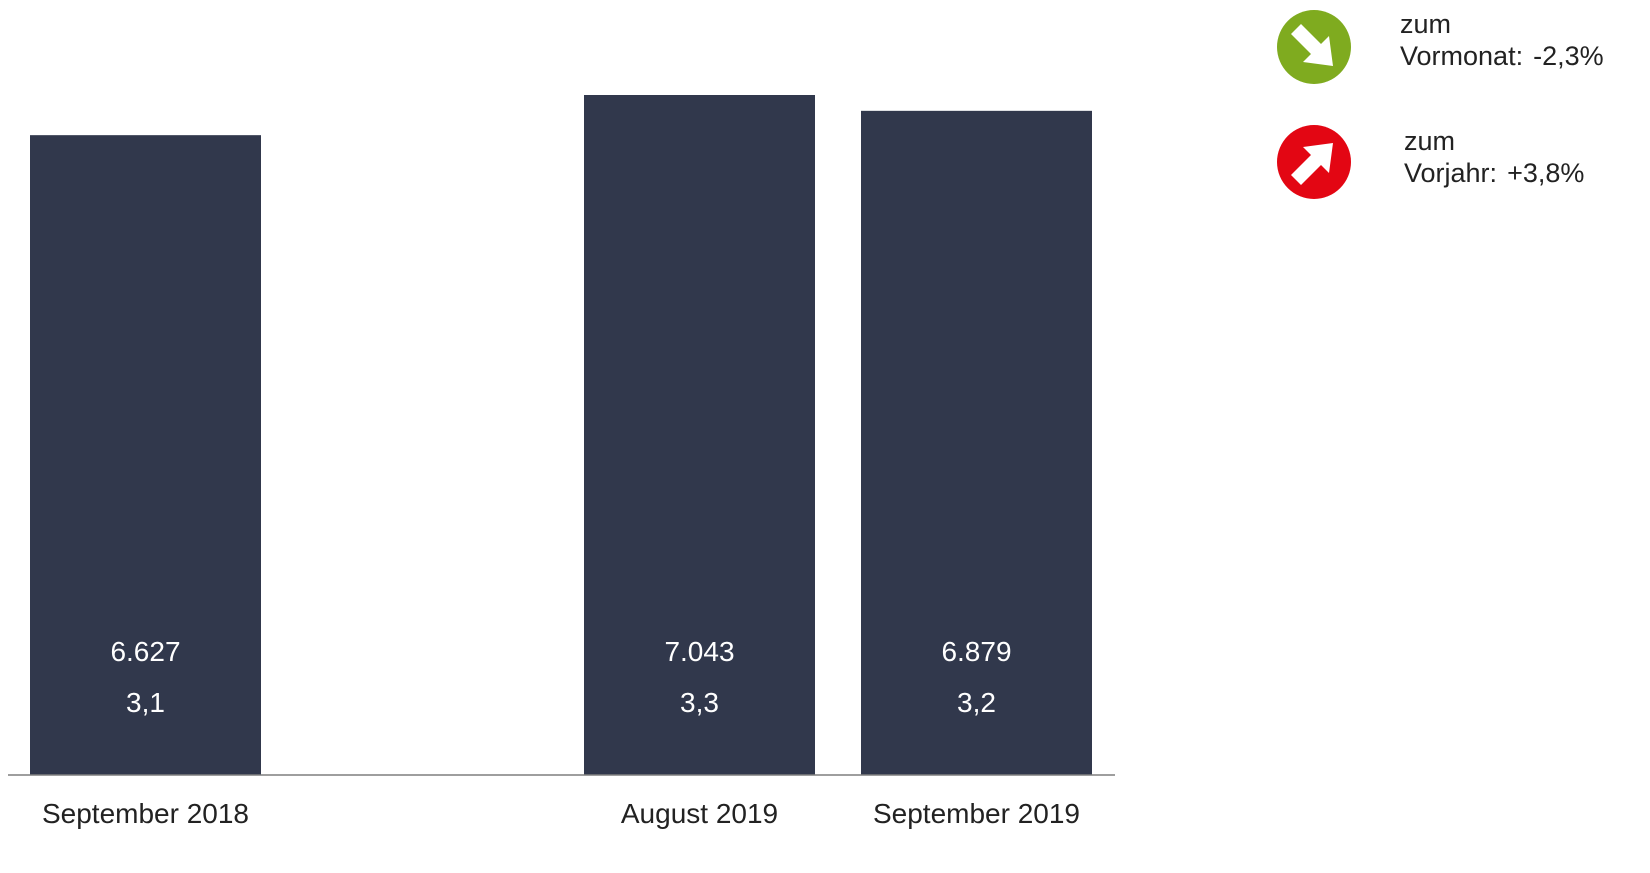 This screenshot has height=873, width=1650. I want to click on legend-item-vormonat: zum Vormonat: -2,3%, so click(1462, 65).